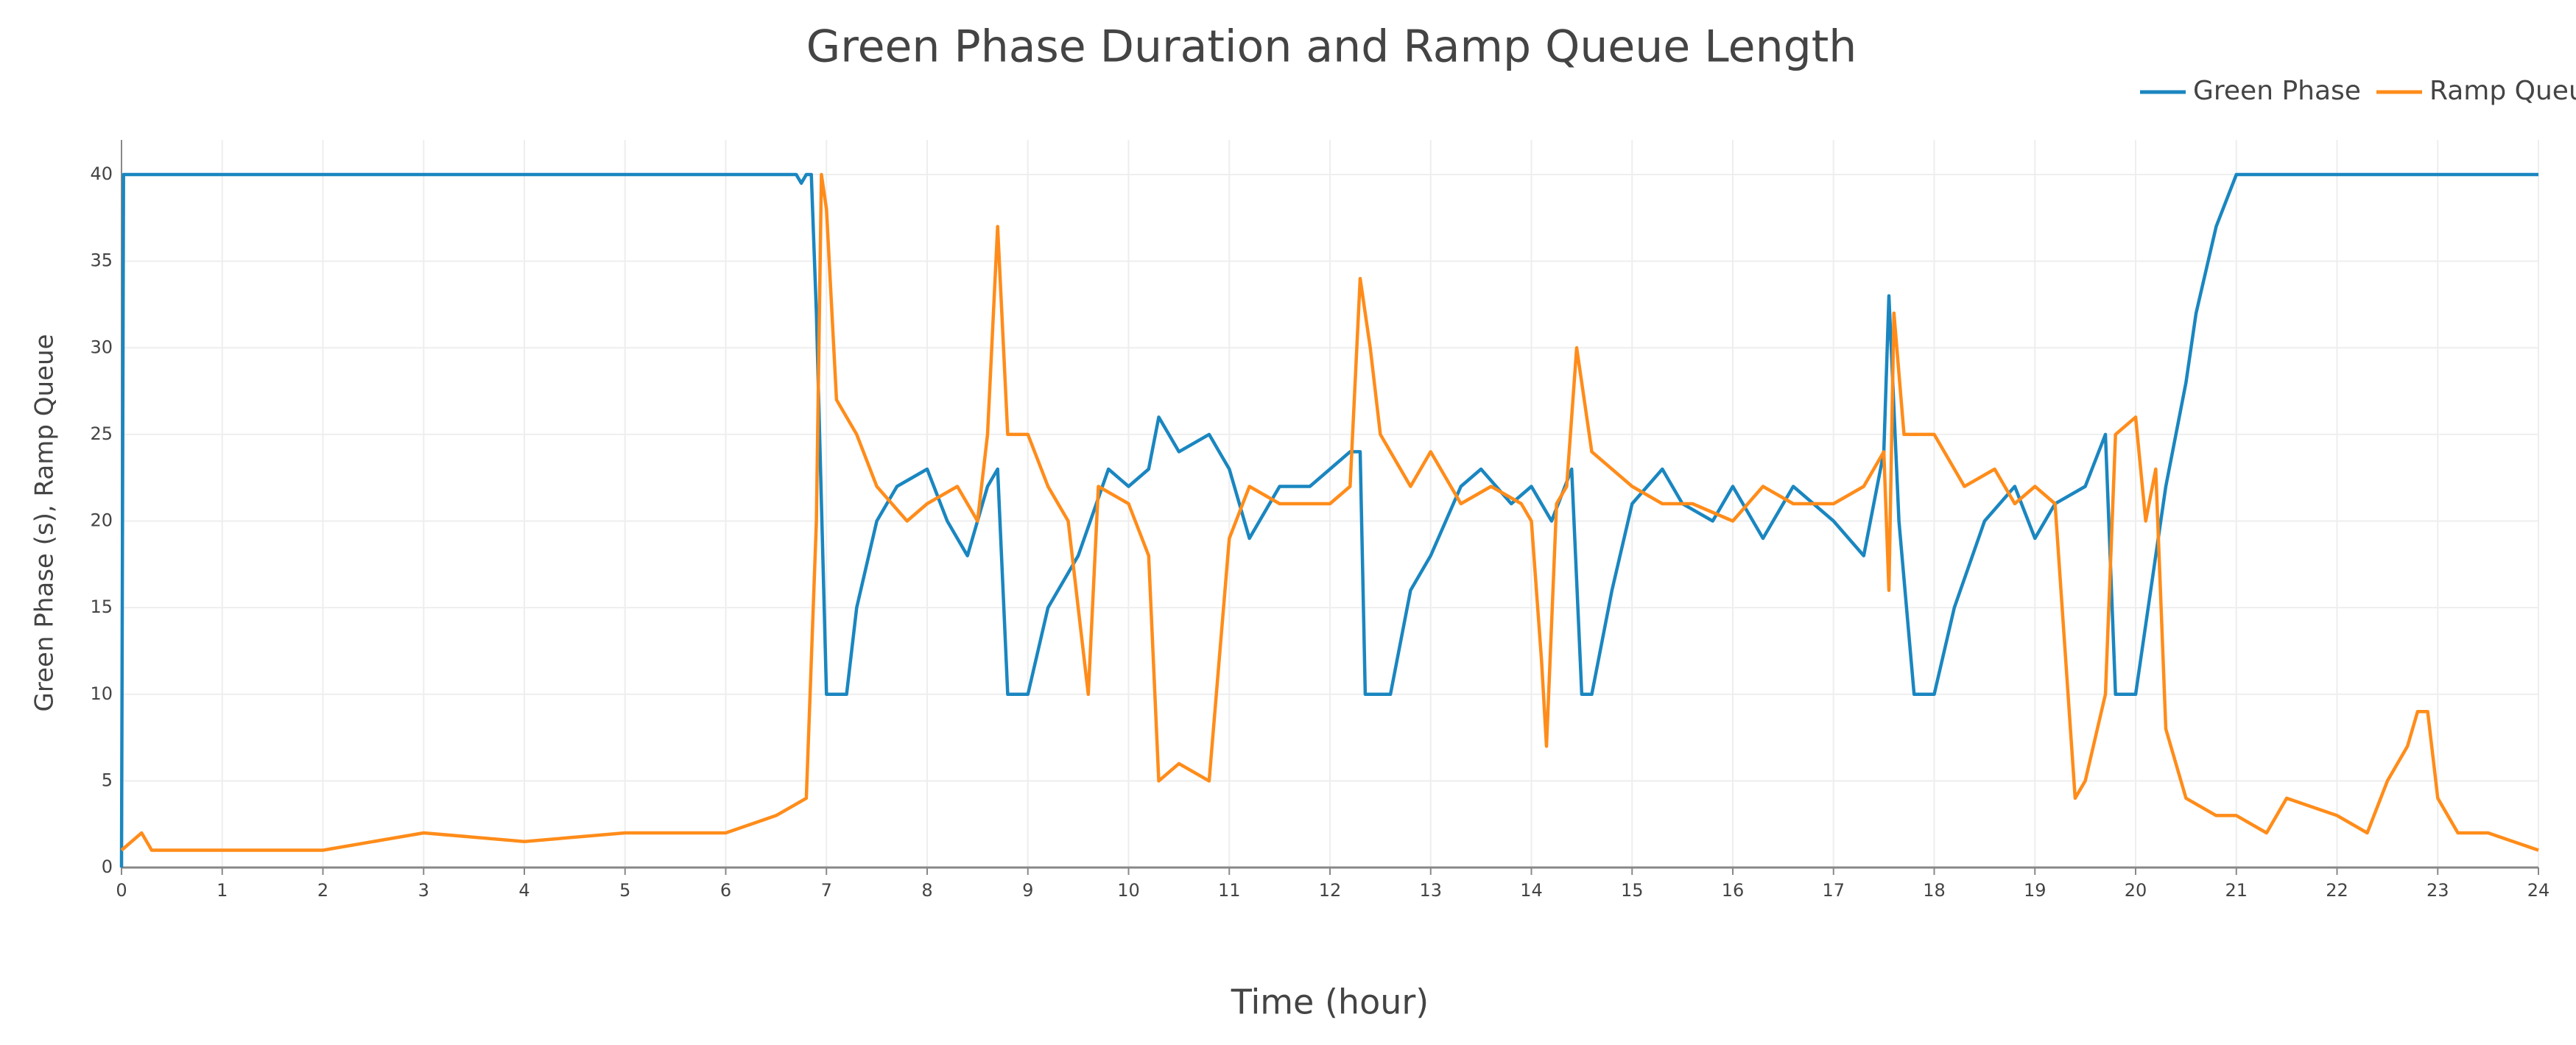  What do you see at coordinates (1833, 890) in the screenshot?
I see `x-tick-label: 17` at bounding box center [1833, 890].